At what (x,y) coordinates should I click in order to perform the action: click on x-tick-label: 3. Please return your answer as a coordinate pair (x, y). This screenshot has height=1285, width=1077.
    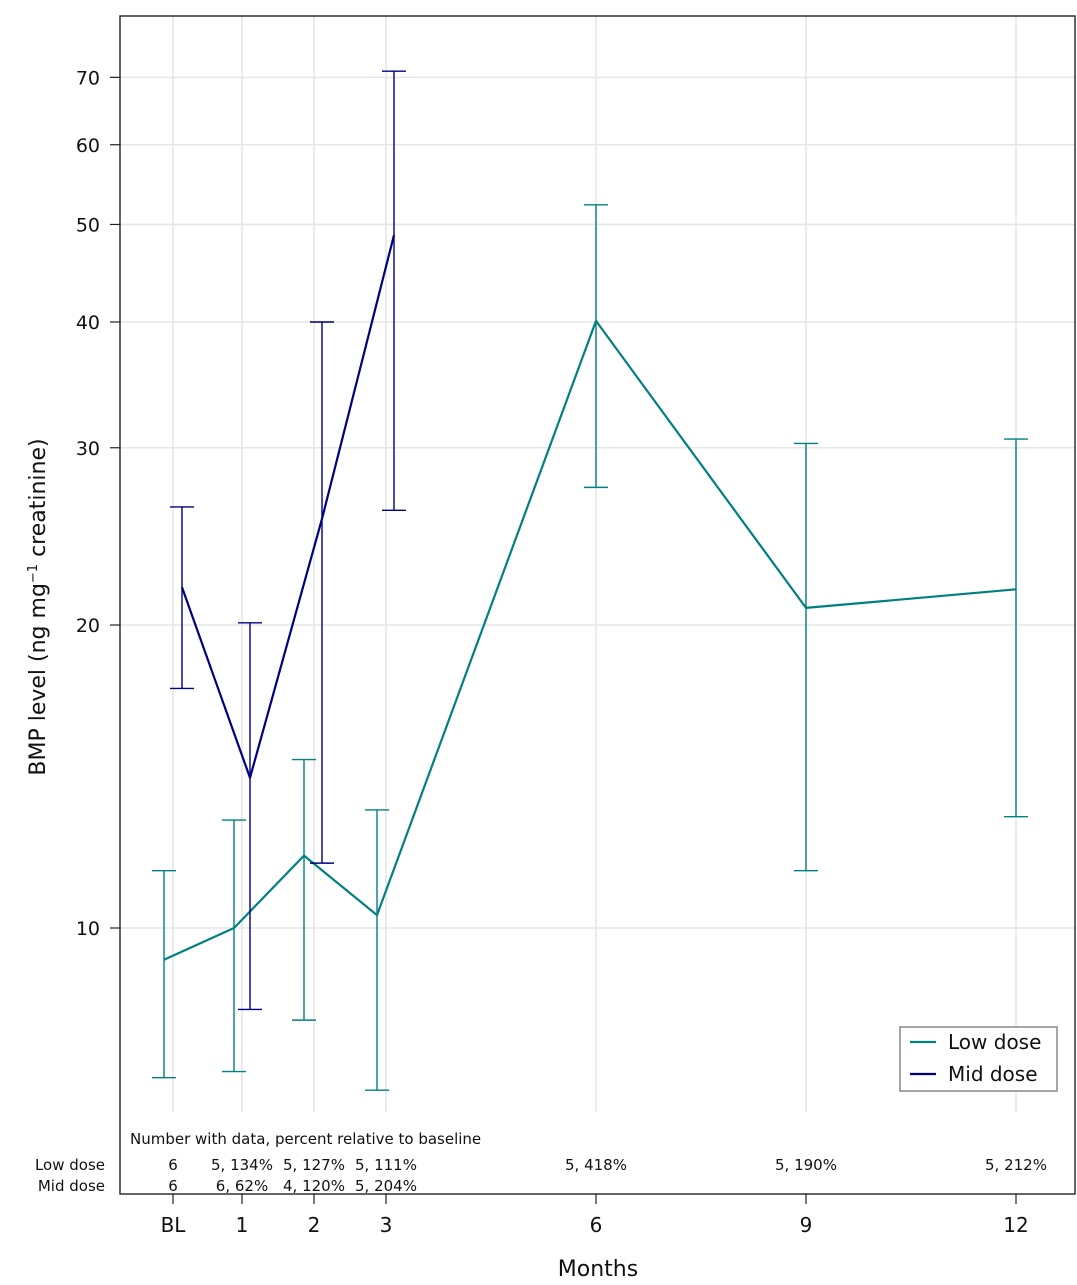
    Looking at the image, I should click on (386, 1225).